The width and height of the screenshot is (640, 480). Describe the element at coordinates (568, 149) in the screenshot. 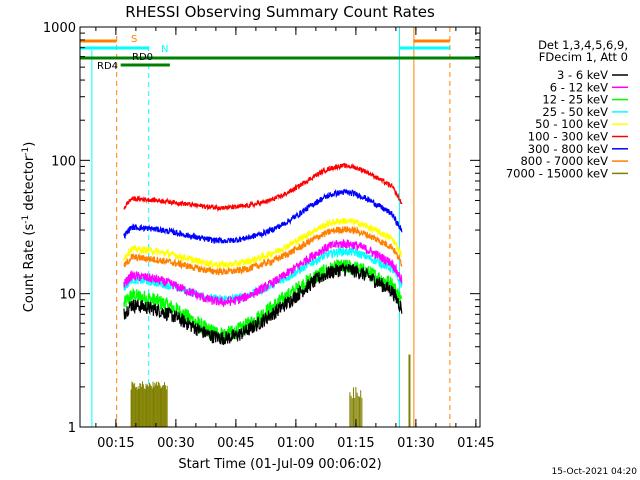

I see `legend-entry-label: 300 - 800 keV` at that location.